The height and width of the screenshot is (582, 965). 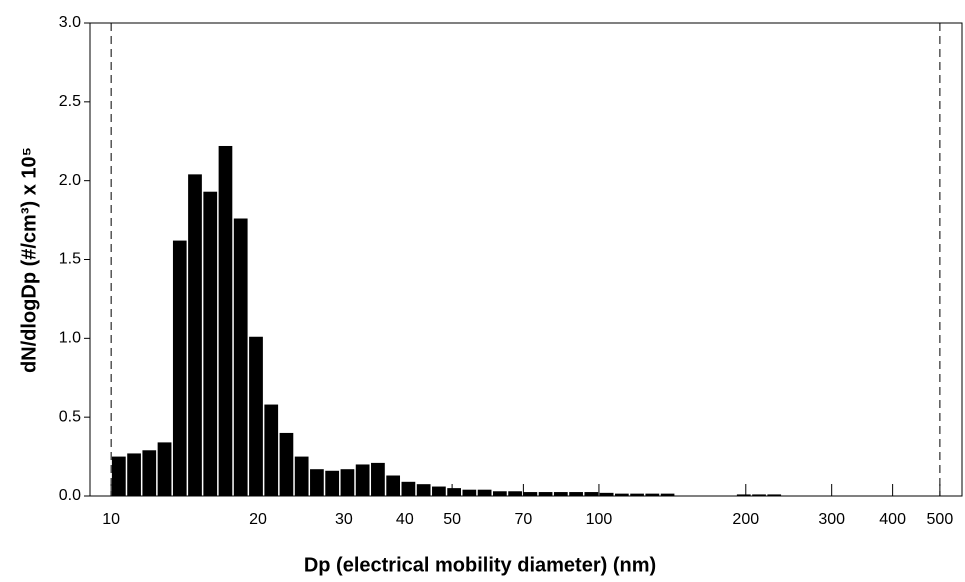 What do you see at coordinates (111, 519) in the screenshot?
I see `x-tick-label: 10` at bounding box center [111, 519].